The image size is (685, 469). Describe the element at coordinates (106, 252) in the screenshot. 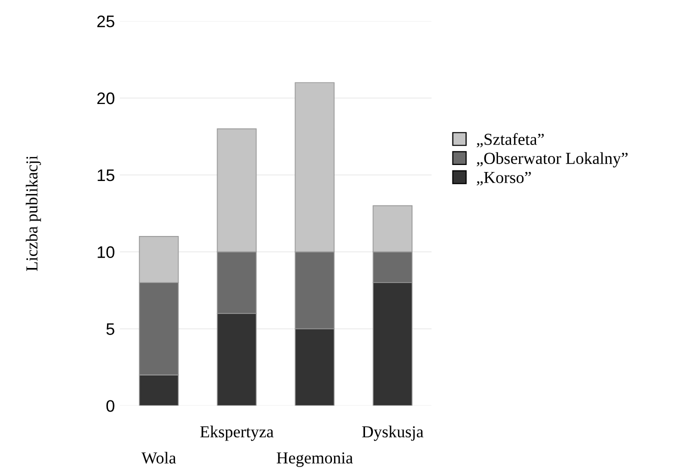

I see `y-tick-label: 10` at that location.